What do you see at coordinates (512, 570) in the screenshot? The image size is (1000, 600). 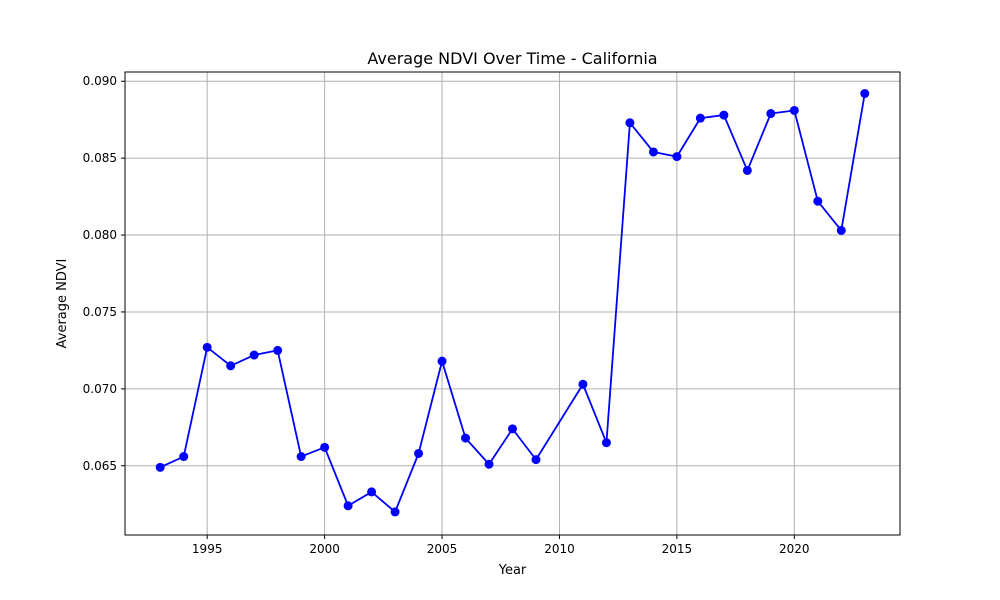 I see `x-axis-label: Year` at bounding box center [512, 570].